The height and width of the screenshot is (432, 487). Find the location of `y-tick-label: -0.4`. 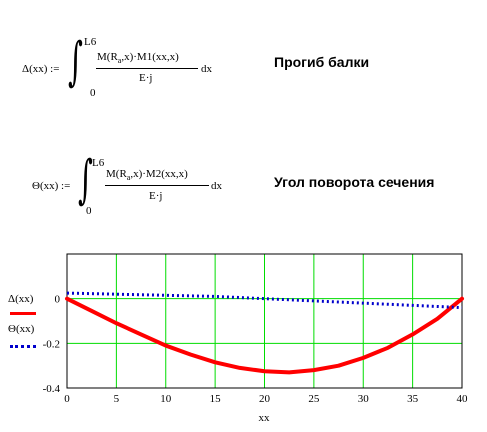

y-tick-label: -0.4 is located at coordinates (52, 389).